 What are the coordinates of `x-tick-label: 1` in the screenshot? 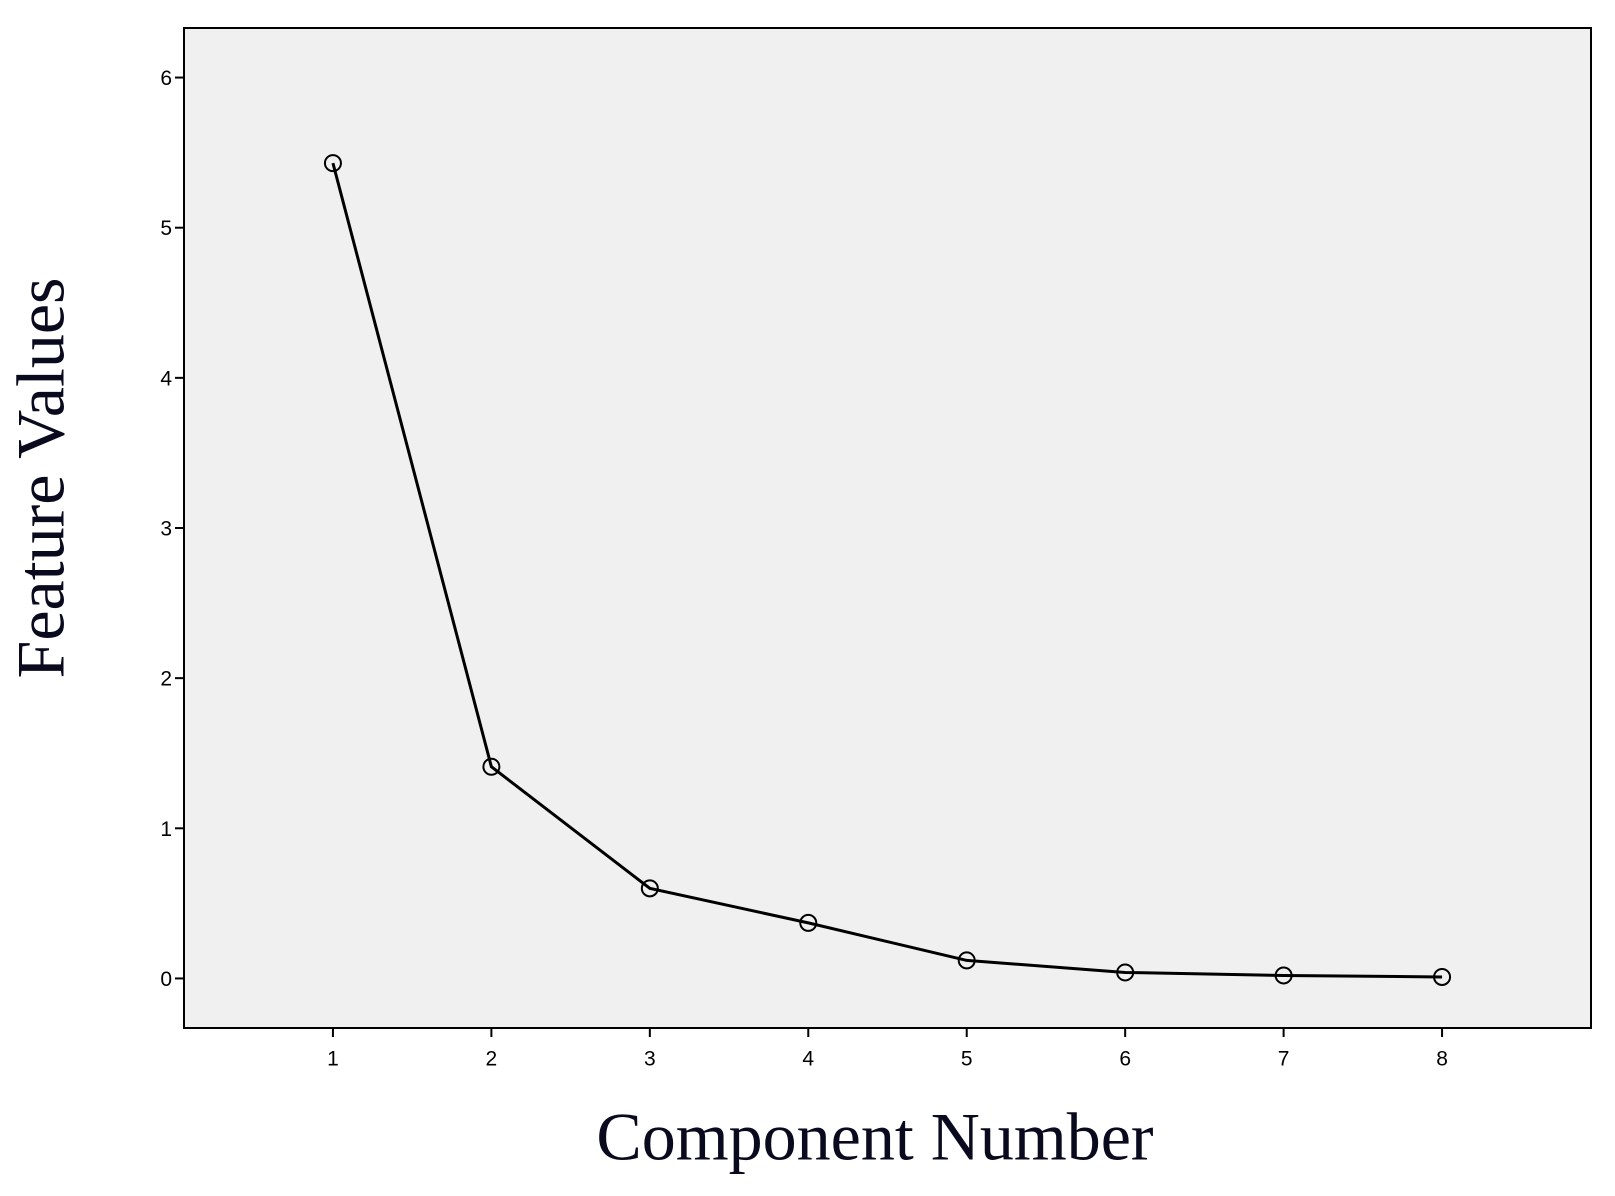 It's located at (333, 1059).